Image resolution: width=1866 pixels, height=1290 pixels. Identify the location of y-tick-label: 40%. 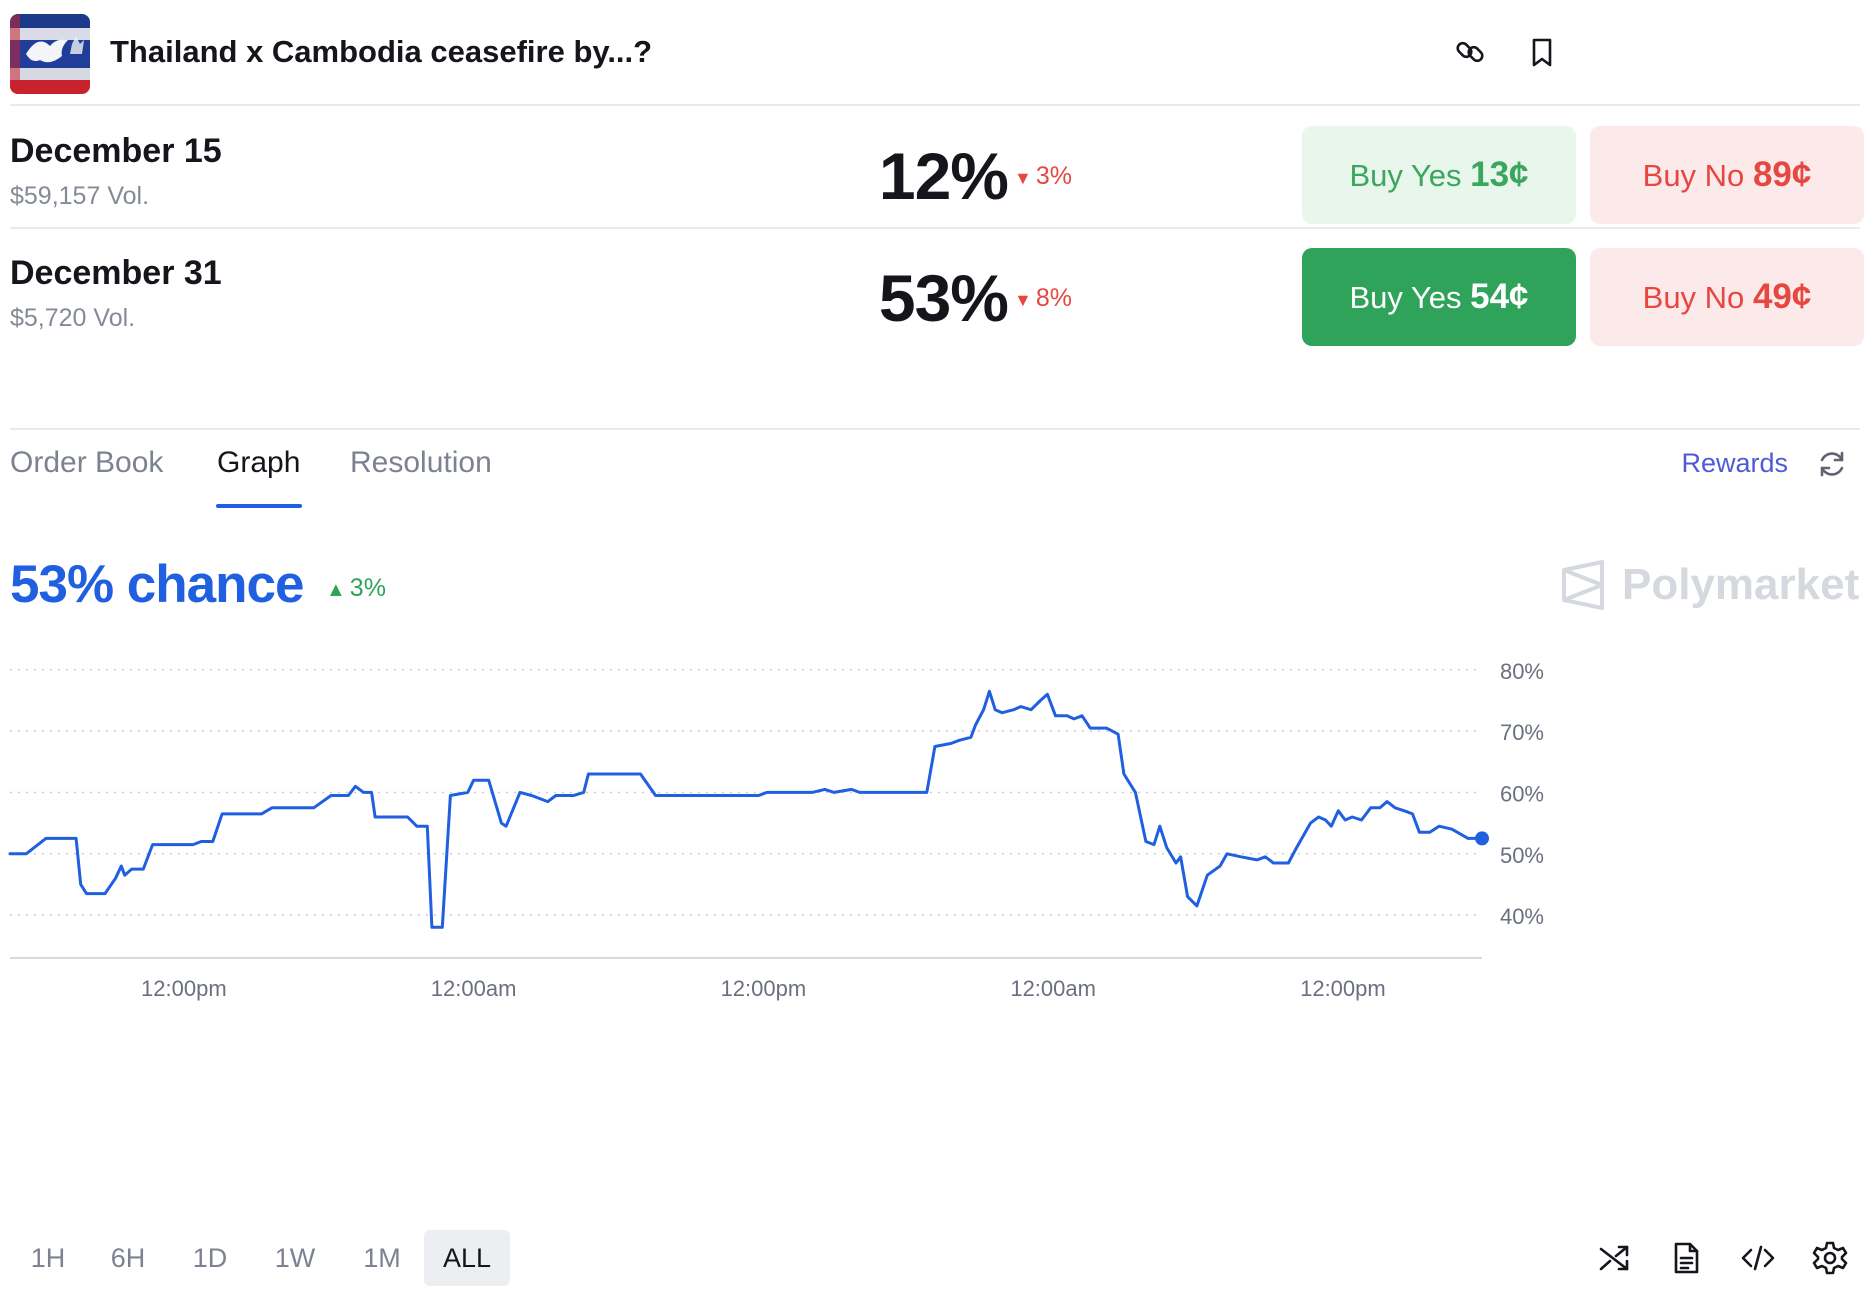
(1522, 916).